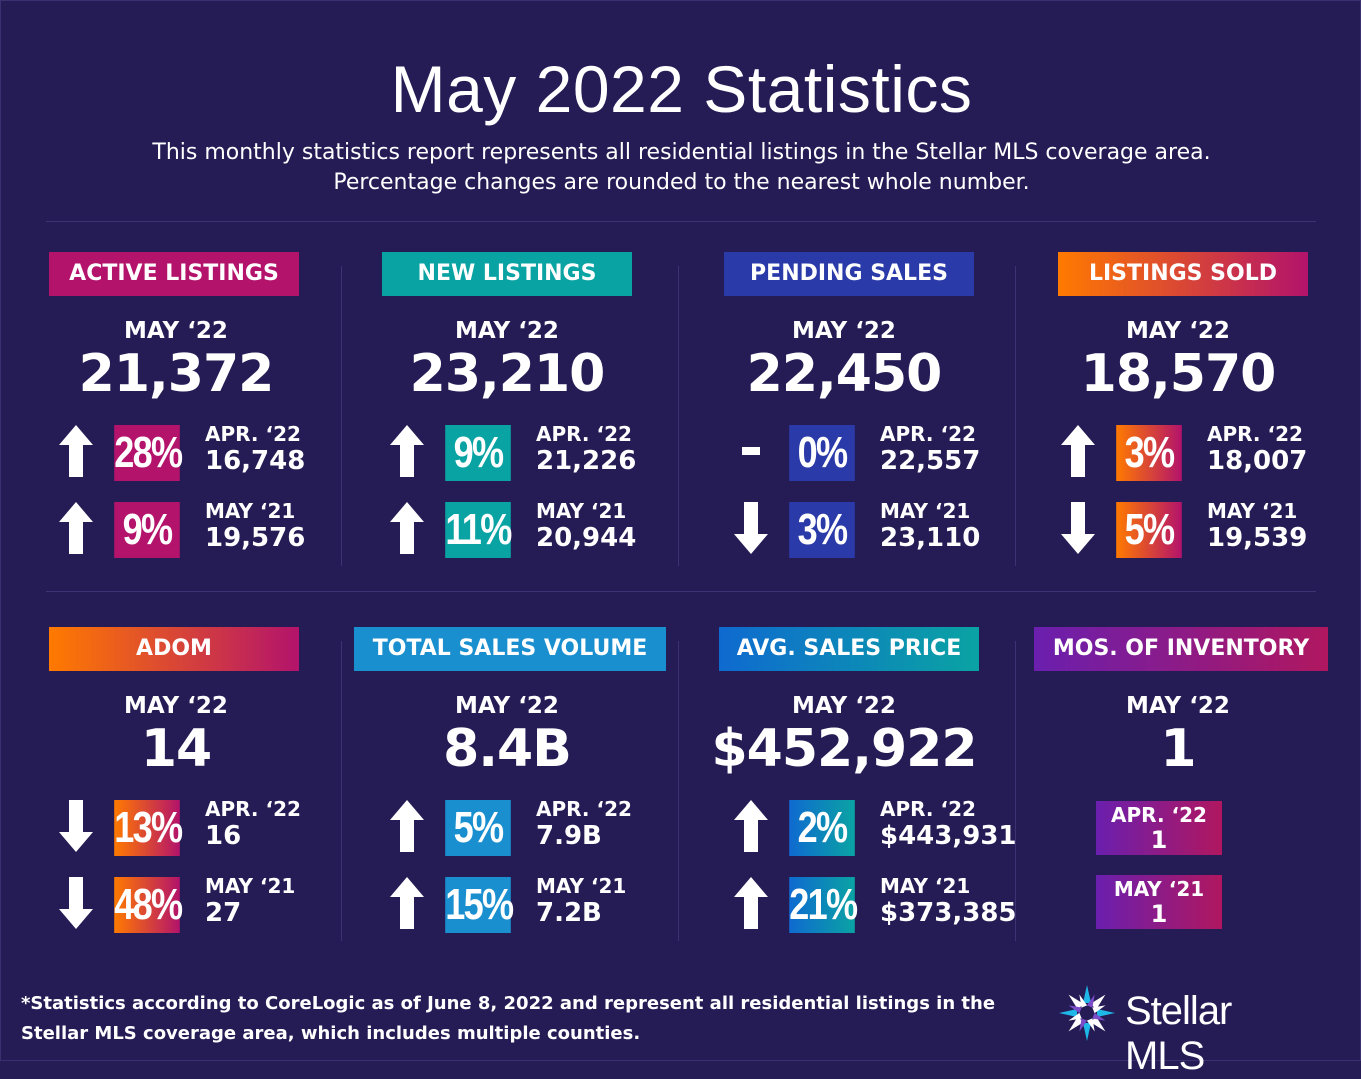  What do you see at coordinates (507, 274) in the screenshot?
I see `stat-label-tag: NEW LISTINGS` at bounding box center [507, 274].